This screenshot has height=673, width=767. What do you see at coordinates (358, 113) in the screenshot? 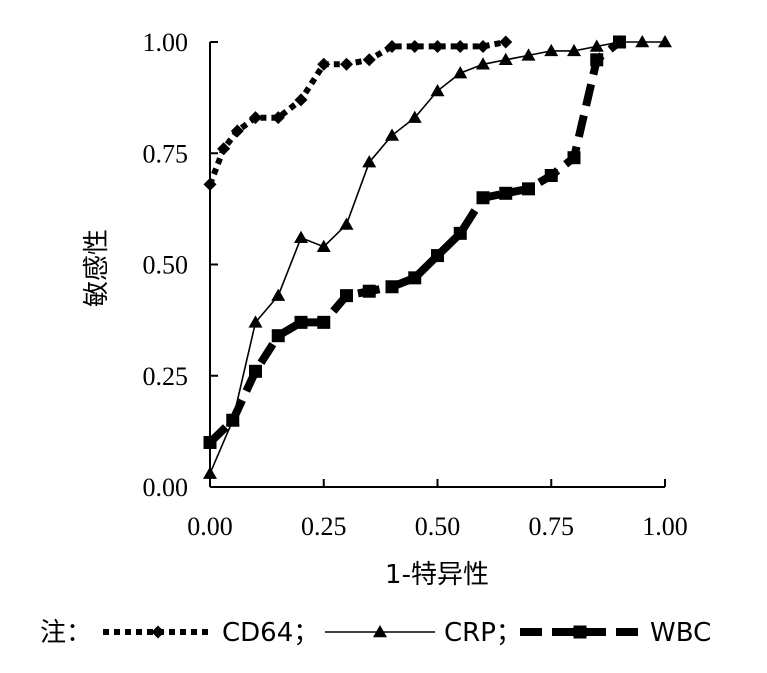
I see `series-dotted-diamond` at bounding box center [358, 113].